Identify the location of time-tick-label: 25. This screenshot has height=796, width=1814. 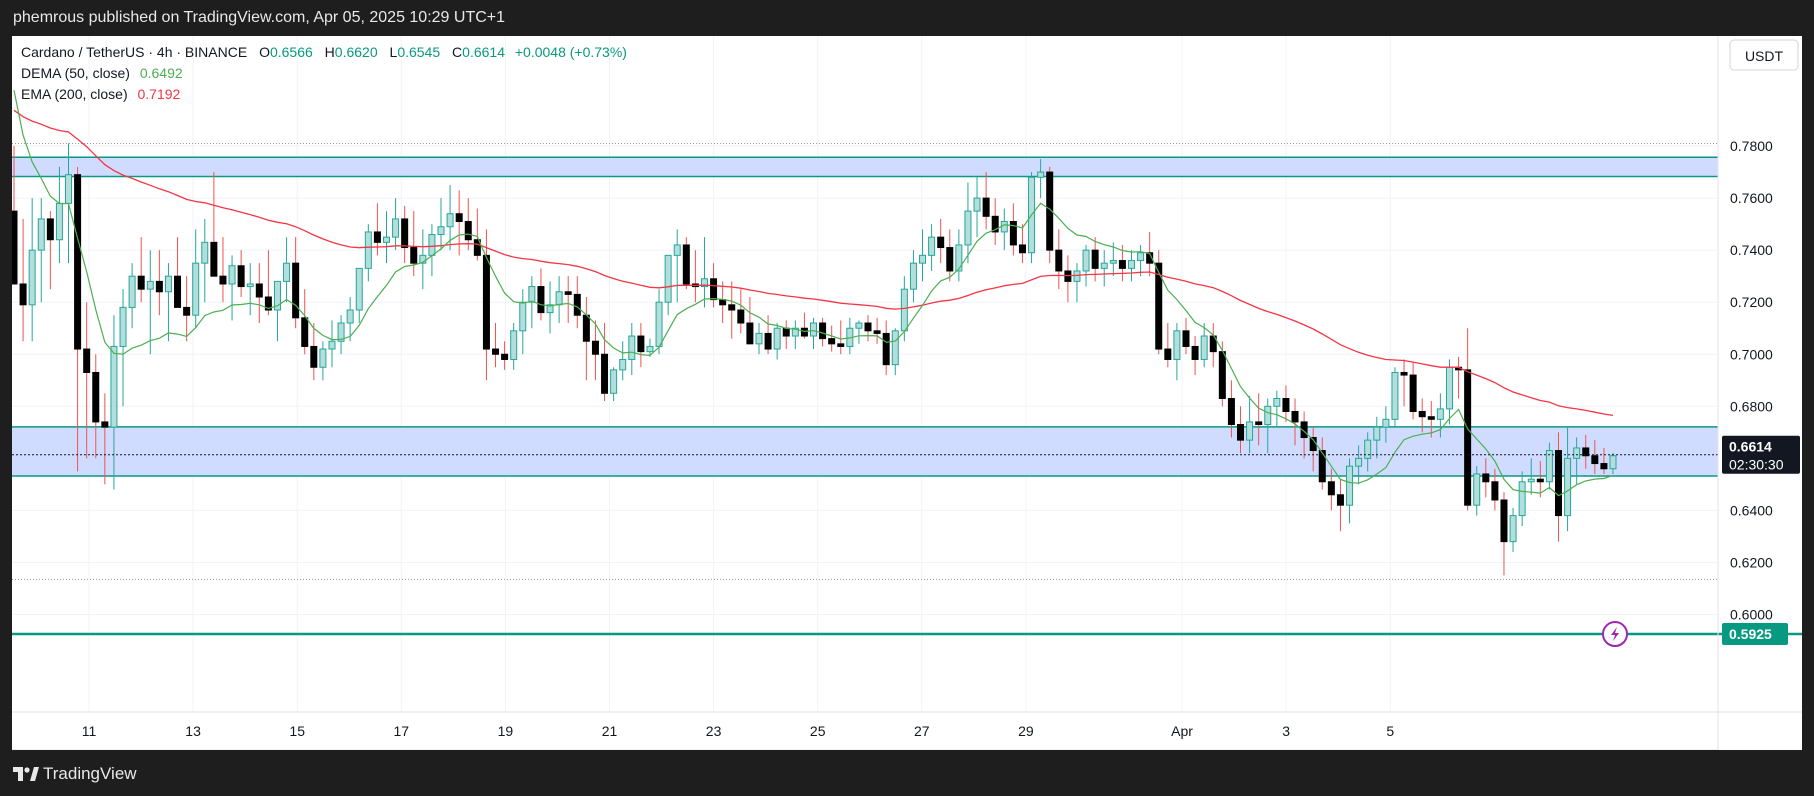
(818, 731).